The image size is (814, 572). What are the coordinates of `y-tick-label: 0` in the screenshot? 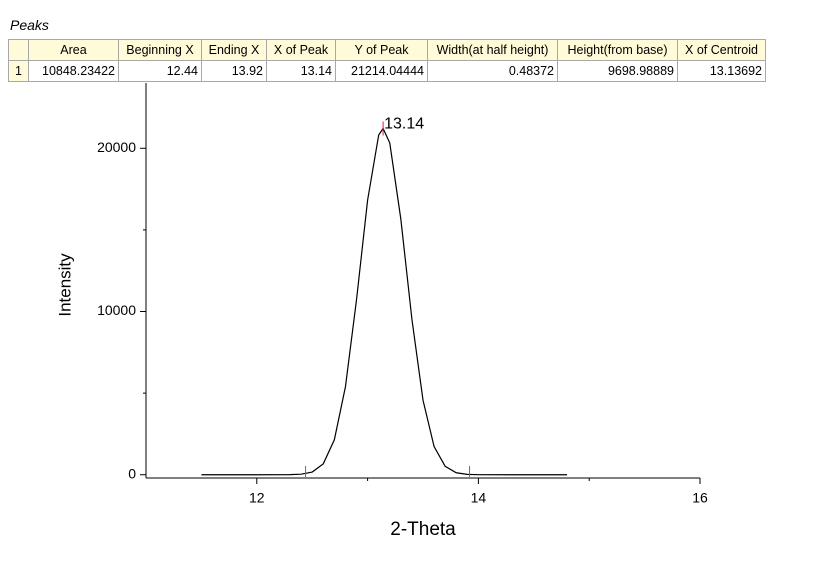 It's located at (132, 473).